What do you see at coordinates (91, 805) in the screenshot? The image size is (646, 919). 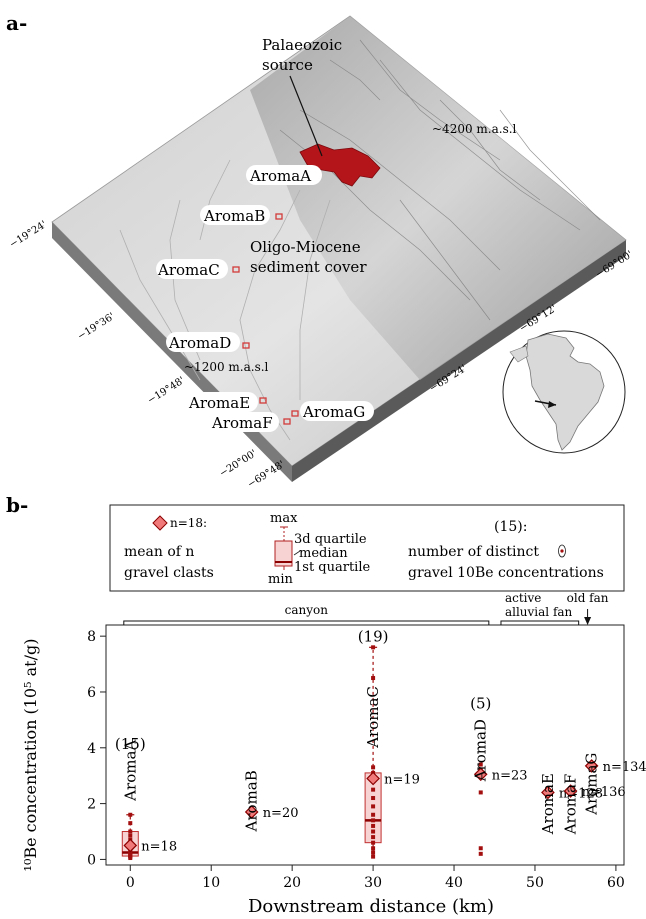 I see `y-tick-label: 2` at bounding box center [91, 805].